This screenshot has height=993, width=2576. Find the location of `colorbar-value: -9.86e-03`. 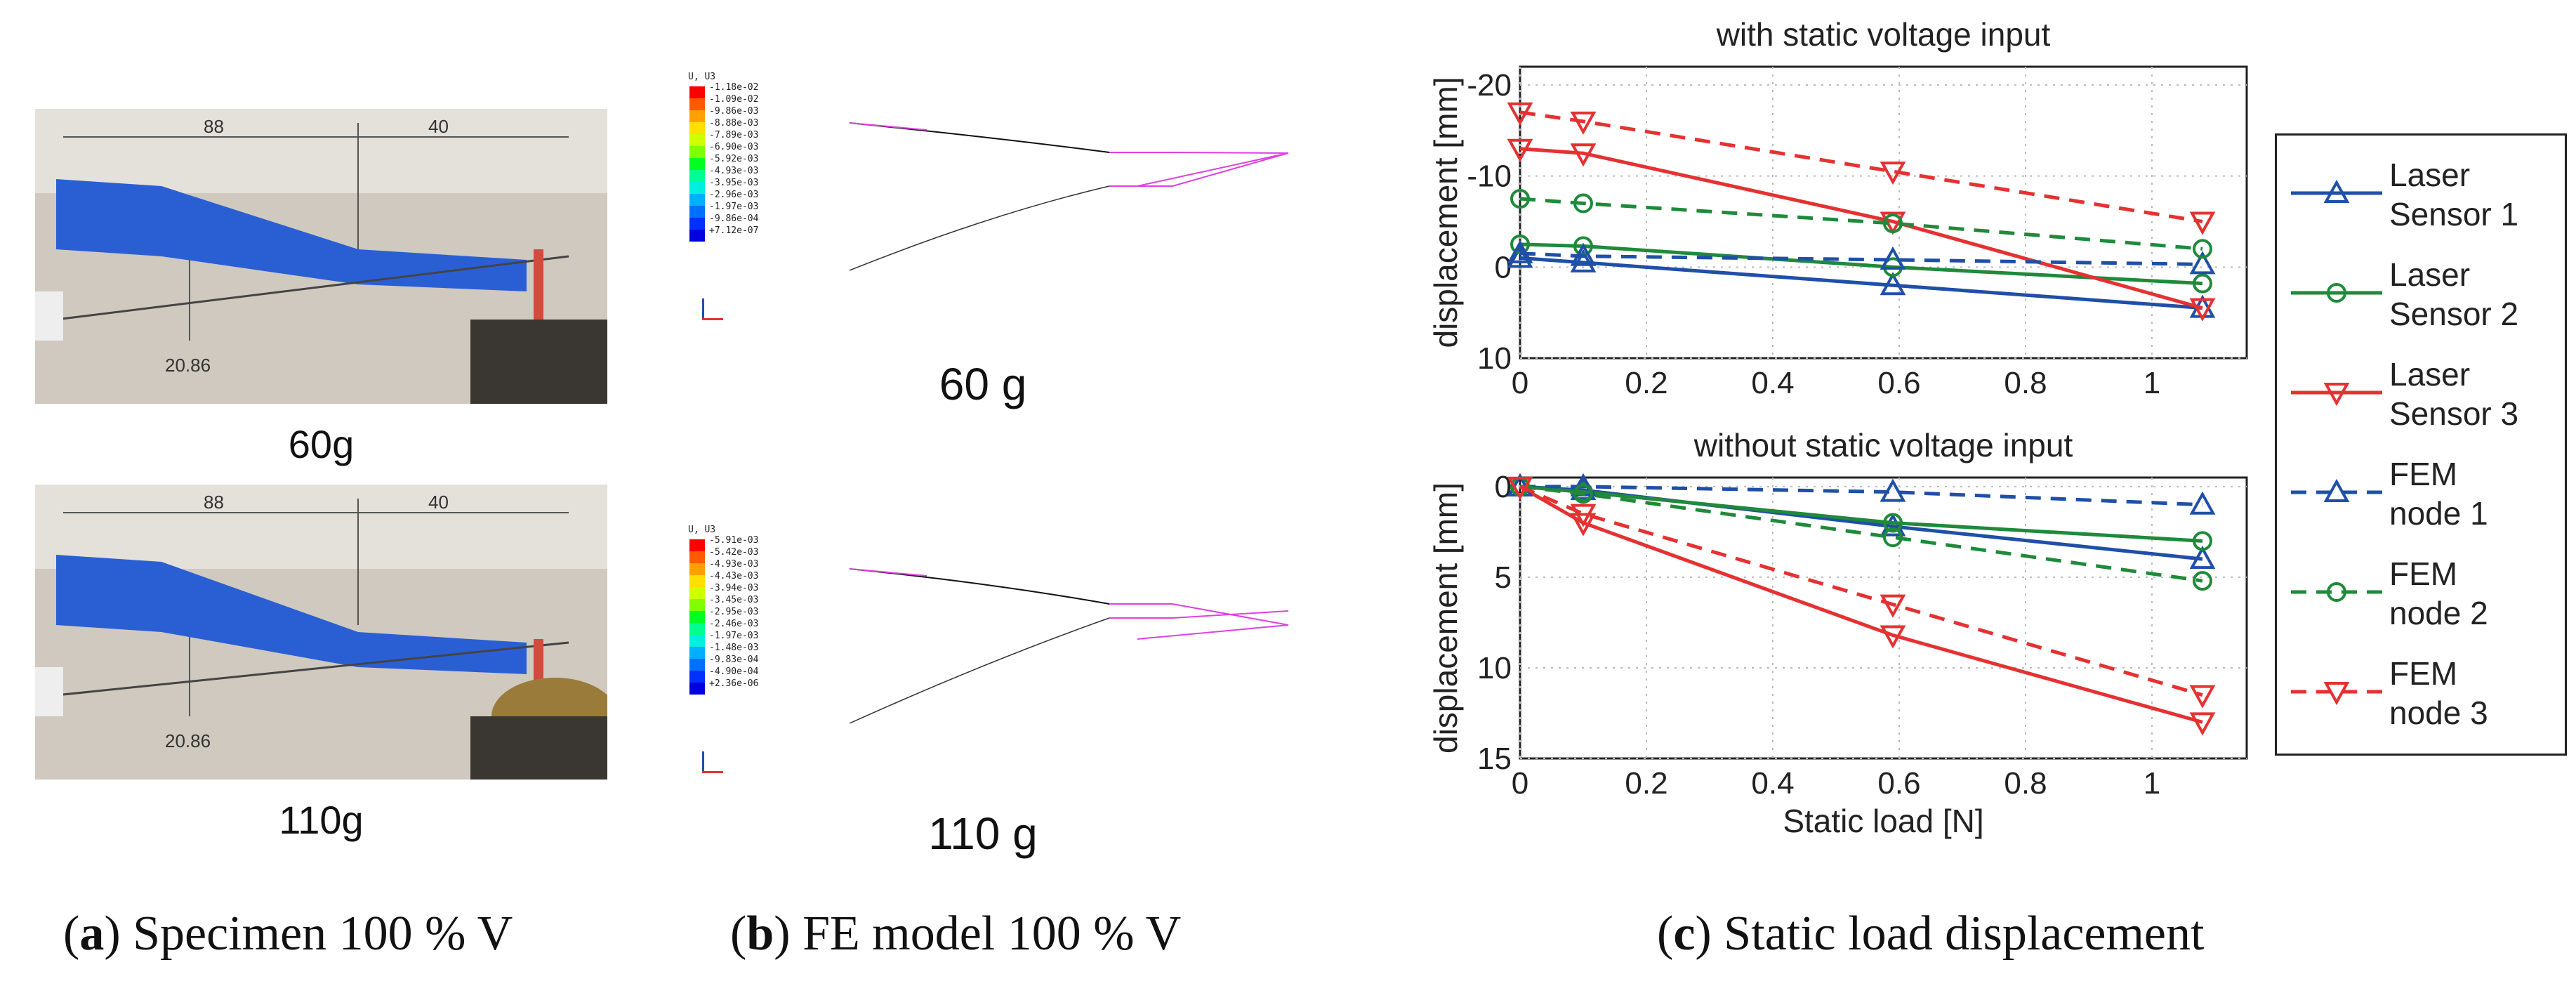

colorbar-value: -9.86e-03 is located at coordinates (733, 111).